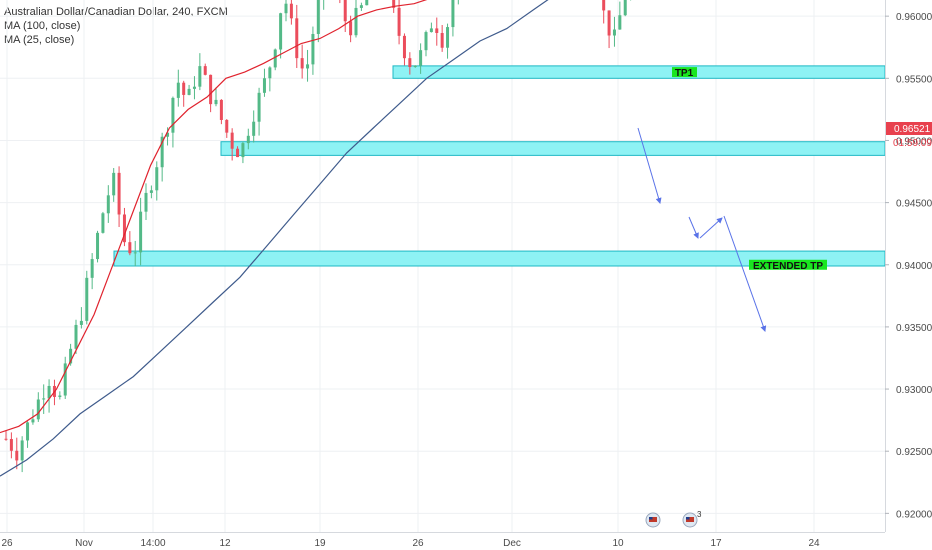 This screenshot has width=932, height=550. What do you see at coordinates (320, 543) in the screenshot?
I see `time-axis-label: 19` at bounding box center [320, 543].